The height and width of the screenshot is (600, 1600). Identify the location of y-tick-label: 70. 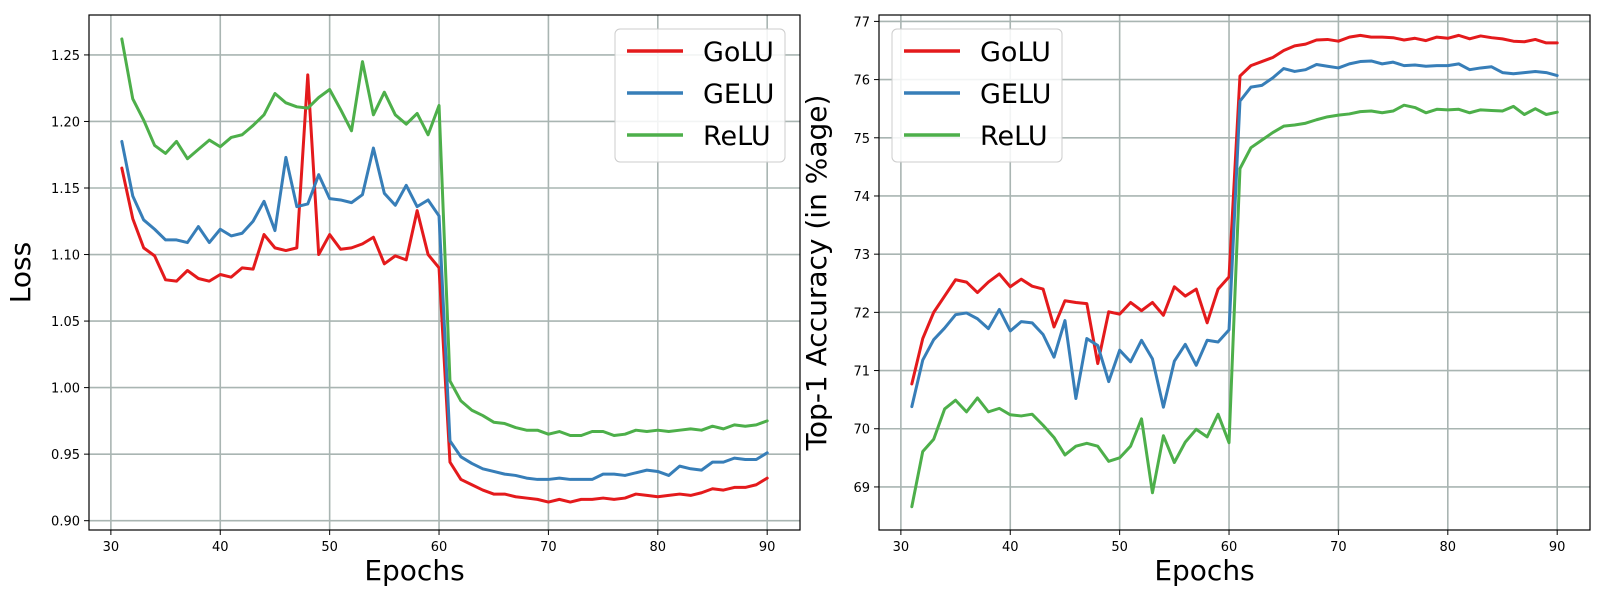
(861, 430).